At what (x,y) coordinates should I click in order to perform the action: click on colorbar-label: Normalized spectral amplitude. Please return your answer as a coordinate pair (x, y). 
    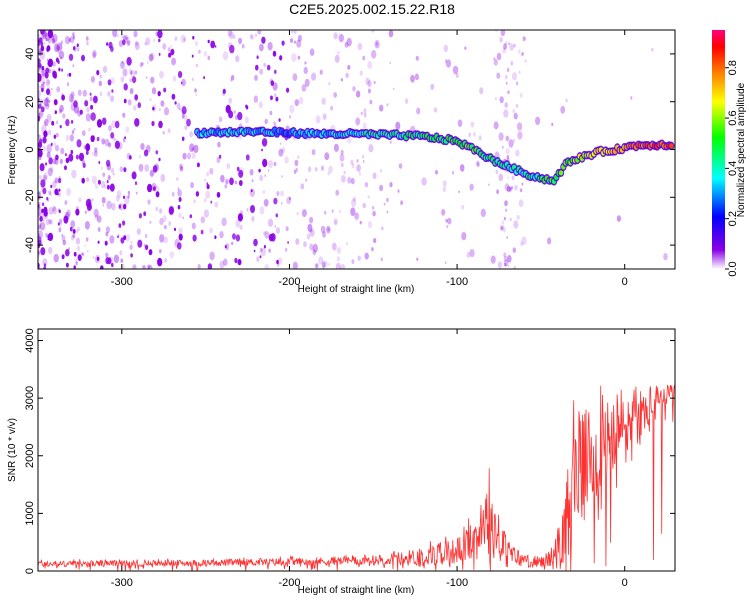
    Looking at the image, I should click on (741, 149).